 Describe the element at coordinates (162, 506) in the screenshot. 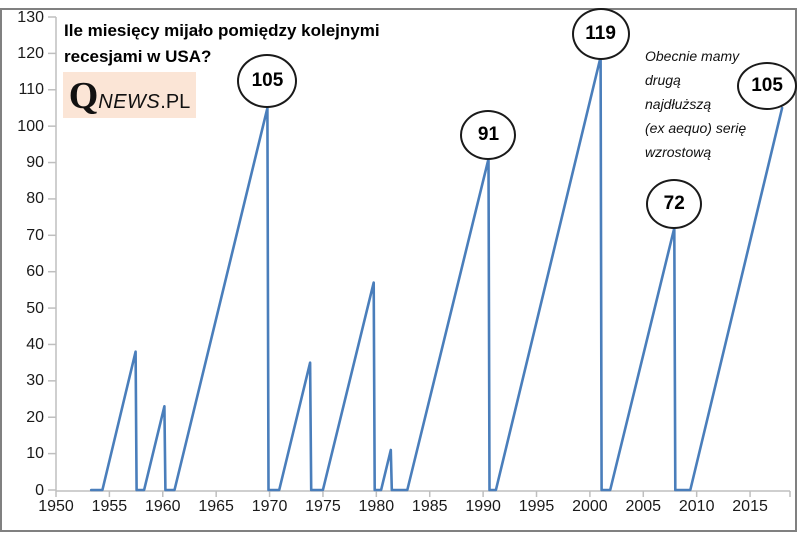

I see `x-axis-label-1960: 1960` at that location.